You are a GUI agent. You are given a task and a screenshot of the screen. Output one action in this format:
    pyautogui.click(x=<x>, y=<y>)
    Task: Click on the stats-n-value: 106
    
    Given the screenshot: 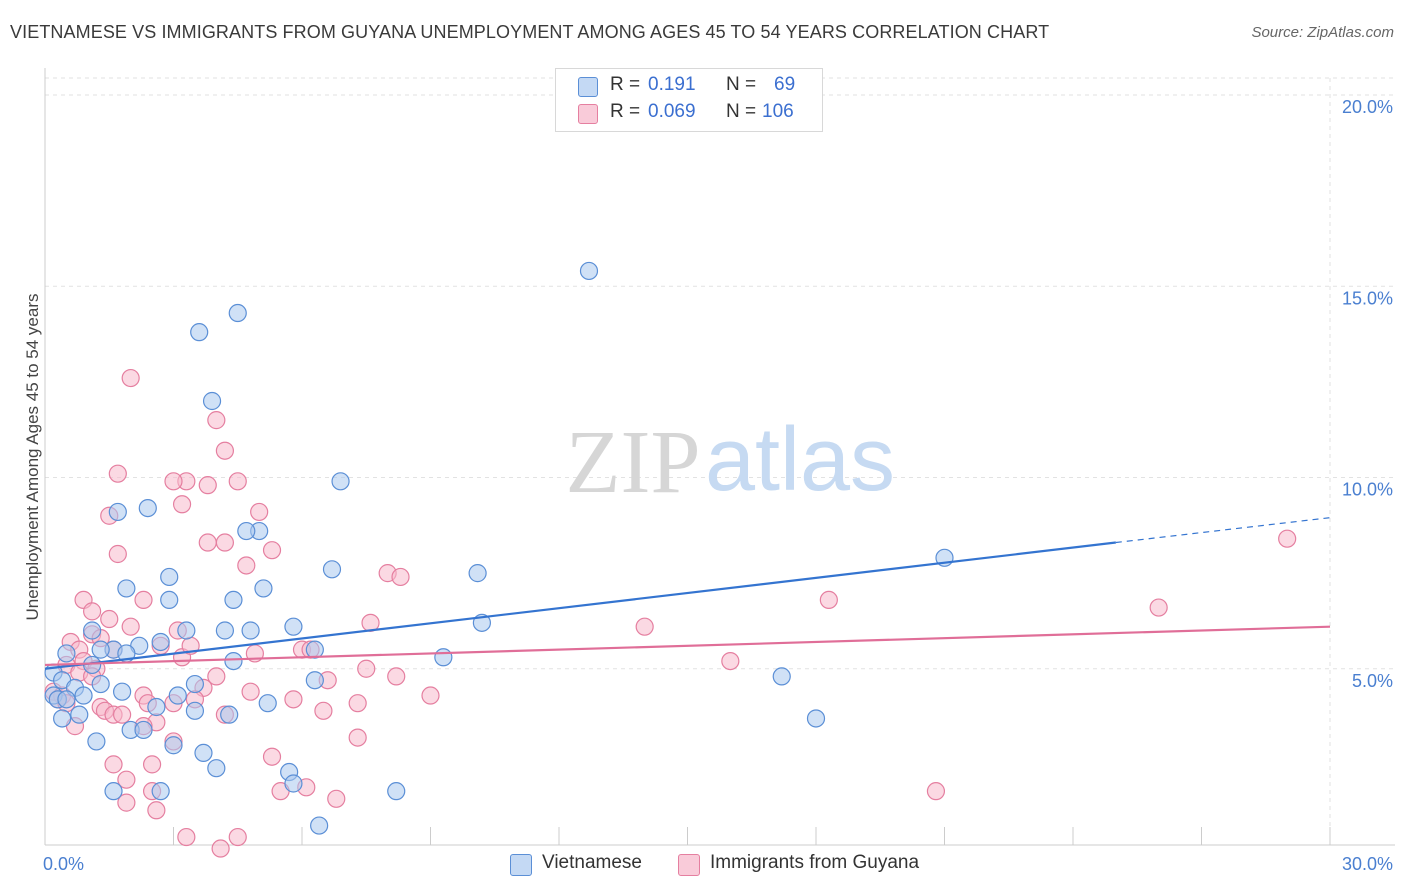 What is the action you would take?
    pyautogui.click(x=778, y=111)
    